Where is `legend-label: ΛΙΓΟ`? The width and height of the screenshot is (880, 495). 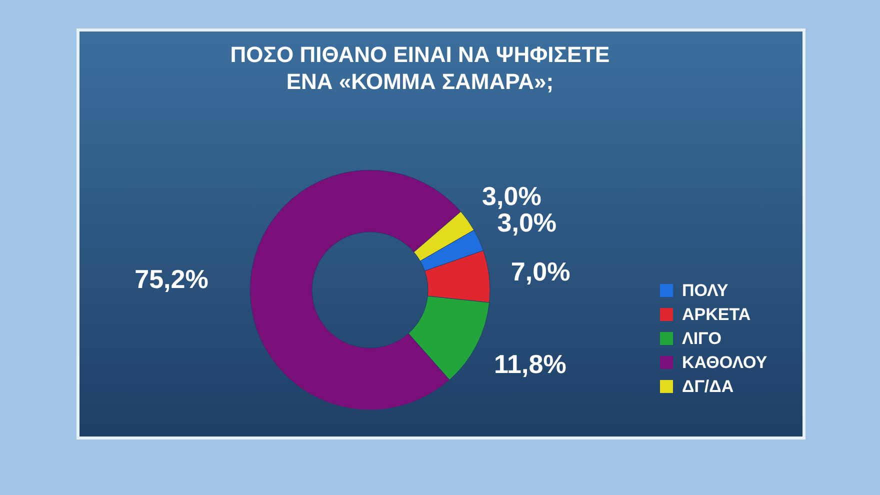 legend-label: ΛΙΓΟ is located at coordinates (702, 338).